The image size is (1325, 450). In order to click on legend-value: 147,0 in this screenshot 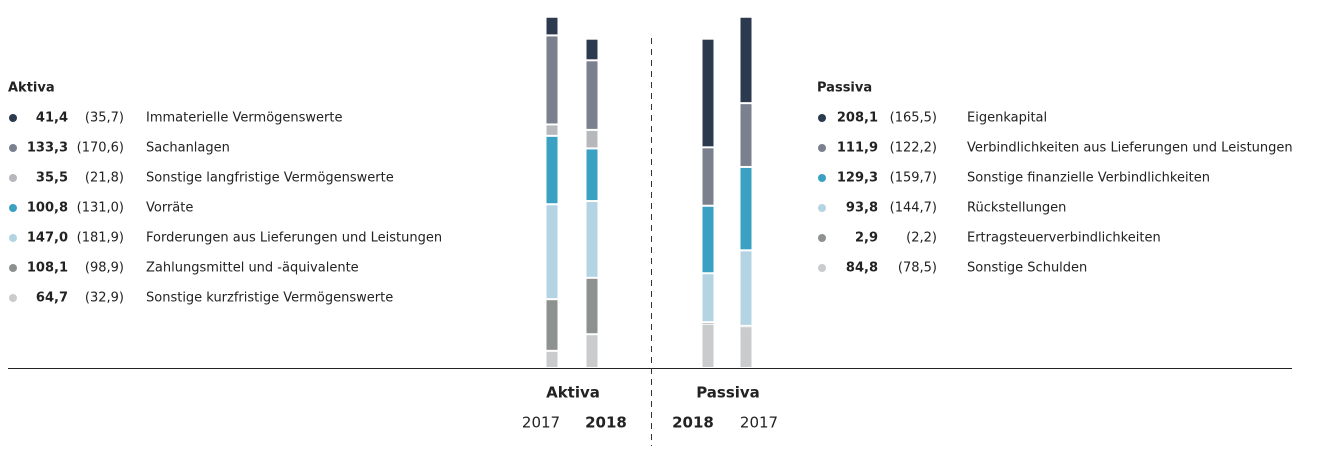, I will do `click(47, 238)`.